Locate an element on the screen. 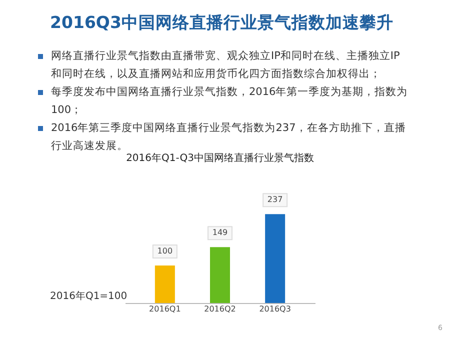  x-tick-label: 2016Q1 is located at coordinates (165, 309).